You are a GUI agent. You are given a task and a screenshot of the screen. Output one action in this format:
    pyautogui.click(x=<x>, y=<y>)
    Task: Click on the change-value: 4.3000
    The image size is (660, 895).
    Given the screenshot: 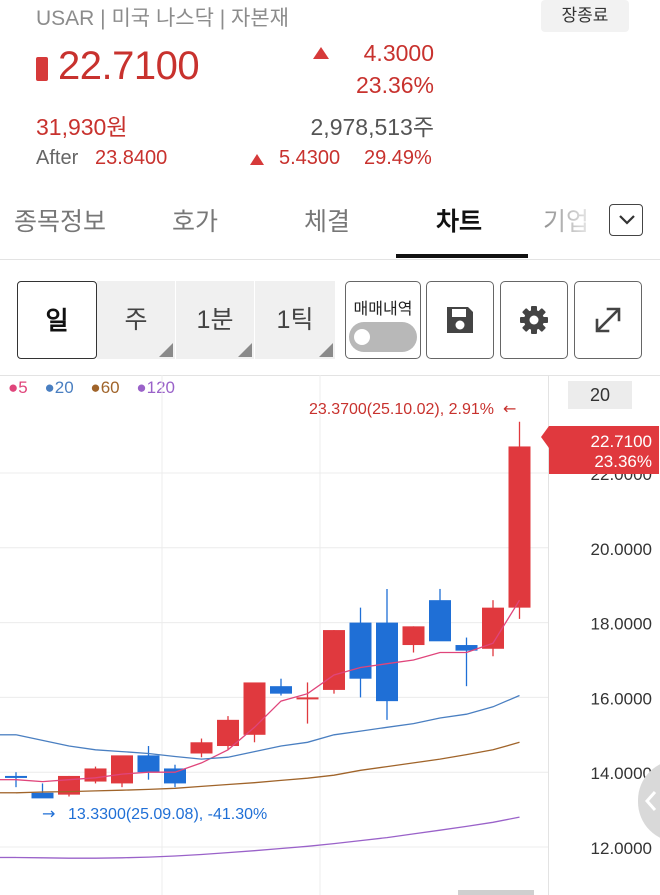 What is the action you would take?
    pyautogui.click(x=398, y=53)
    